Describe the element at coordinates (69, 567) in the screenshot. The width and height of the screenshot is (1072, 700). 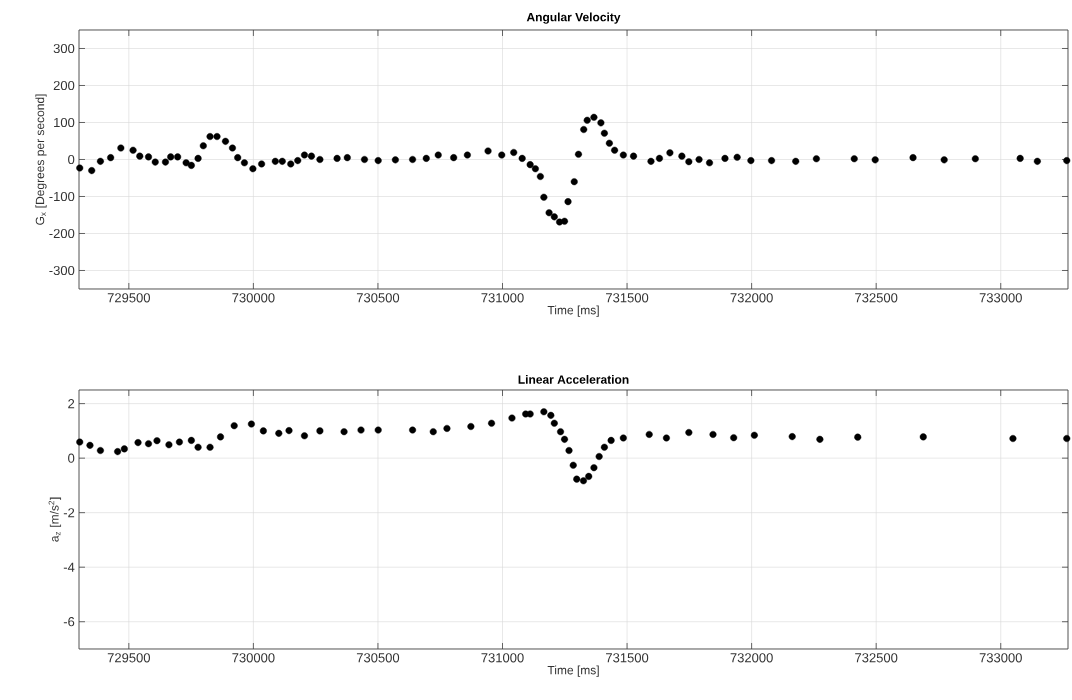
I see `y-tick-label: -4` at that location.